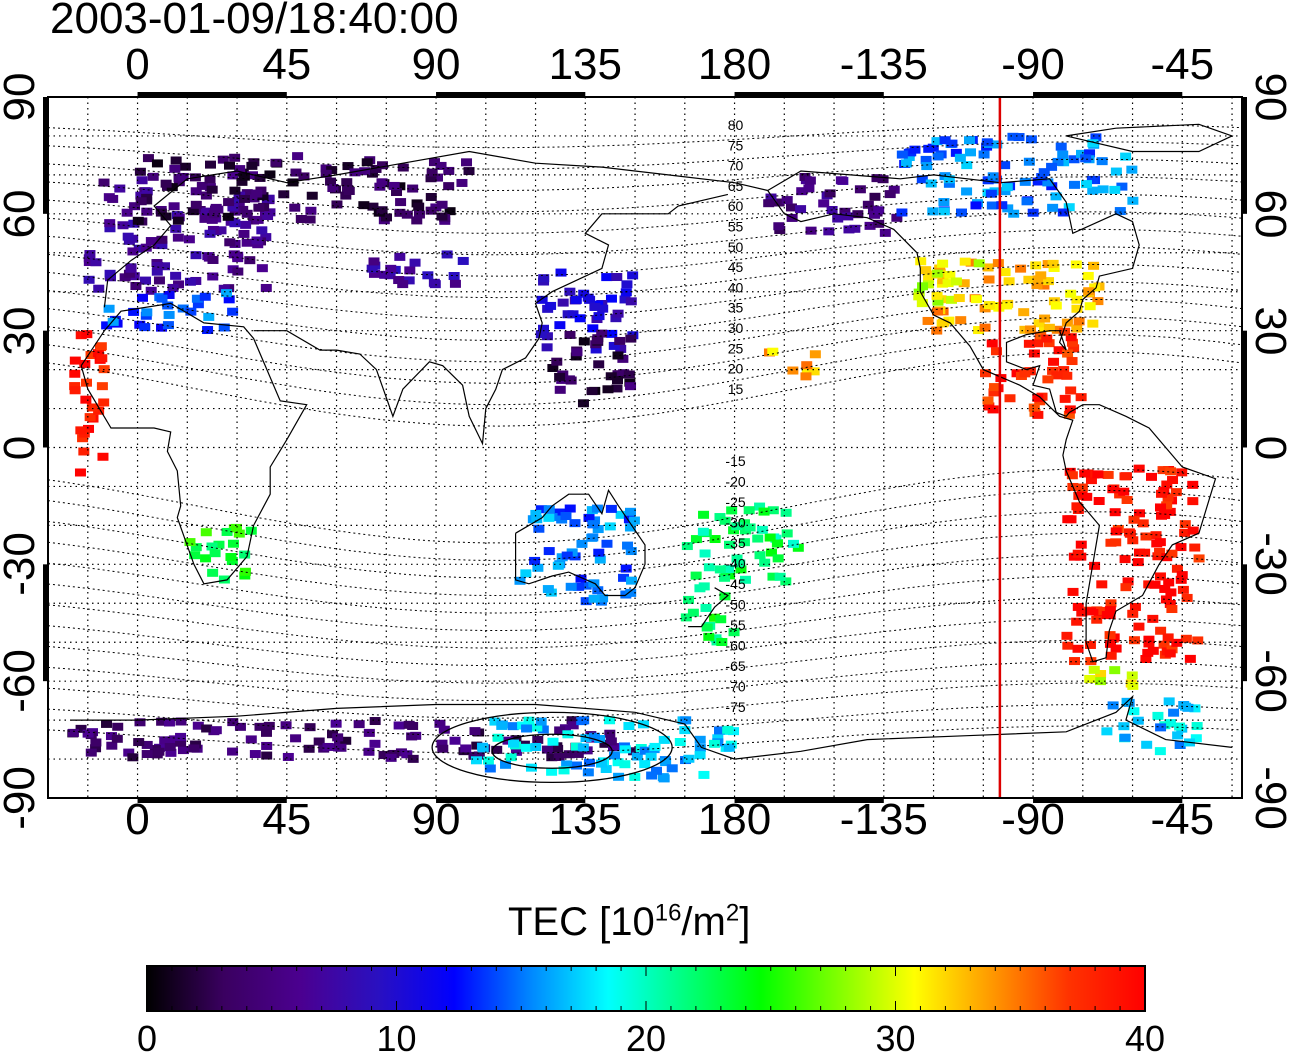 This screenshot has width=1292, height=1060. Describe the element at coordinates (629, 921) in the screenshot. I see `colorbar-title: TEC [1016/m2]` at that location.